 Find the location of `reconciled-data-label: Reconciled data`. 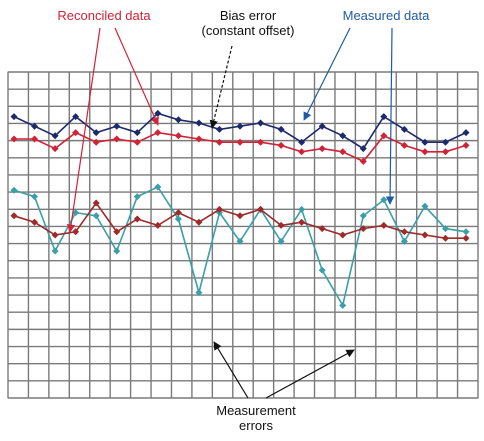

reconciled-data-label: Reconciled data is located at coordinates (104, 15).